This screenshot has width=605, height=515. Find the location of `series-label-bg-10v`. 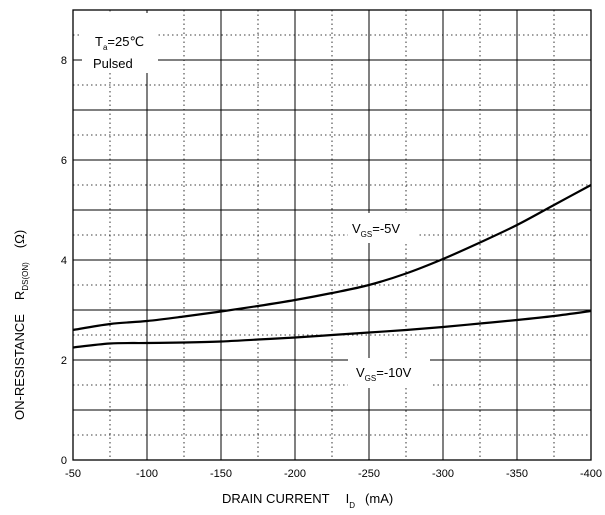

series-label-bg-10v is located at coordinates (389, 373).